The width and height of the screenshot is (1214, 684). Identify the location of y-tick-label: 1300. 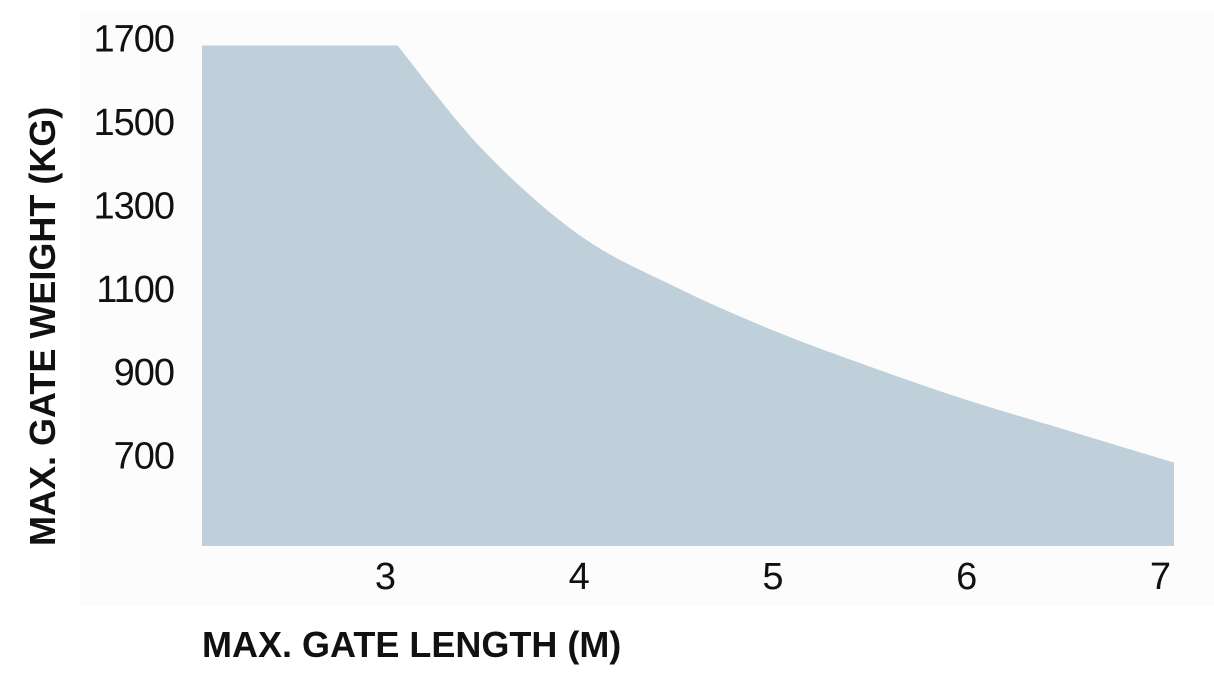
(133, 206).